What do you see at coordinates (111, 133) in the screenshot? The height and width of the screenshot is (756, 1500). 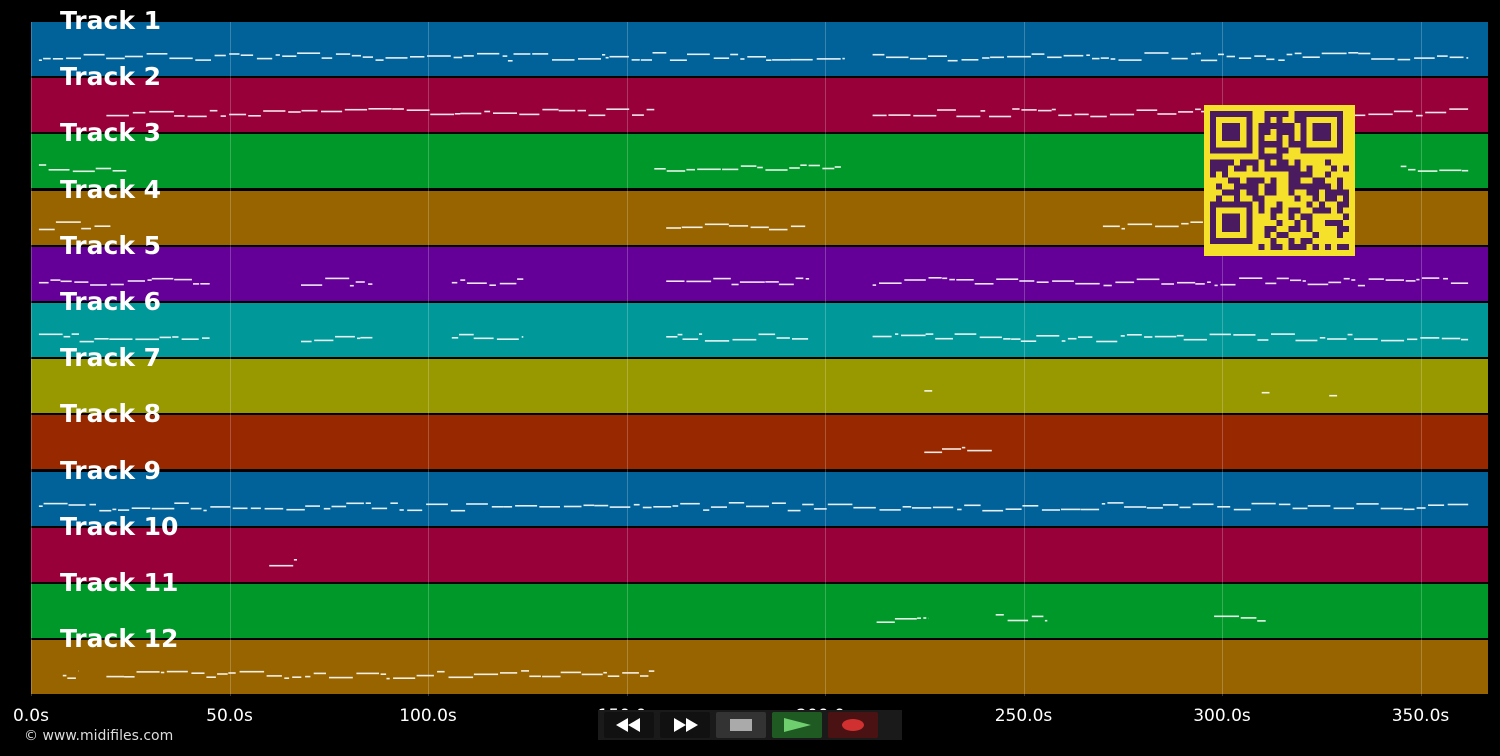 I see `track-label: Track 3` at bounding box center [111, 133].